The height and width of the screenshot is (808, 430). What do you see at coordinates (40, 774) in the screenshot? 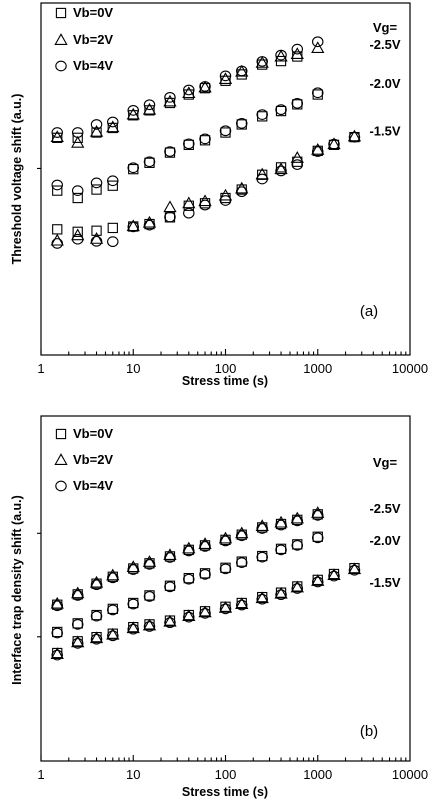
I see `x-tick-label: 1` at bounding box center [40, 774].